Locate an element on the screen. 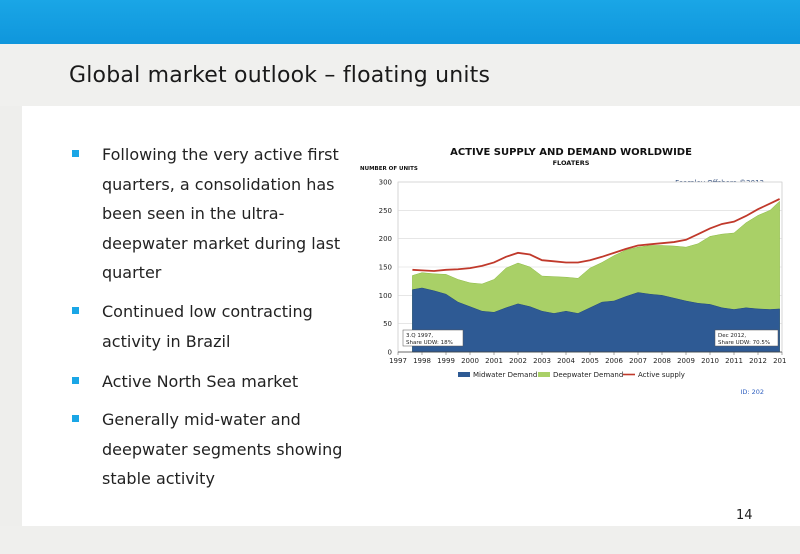 The width and height of the screenshot is (800, 554). chart-id-note: ID: 202 is located at coordinates (752, 392).